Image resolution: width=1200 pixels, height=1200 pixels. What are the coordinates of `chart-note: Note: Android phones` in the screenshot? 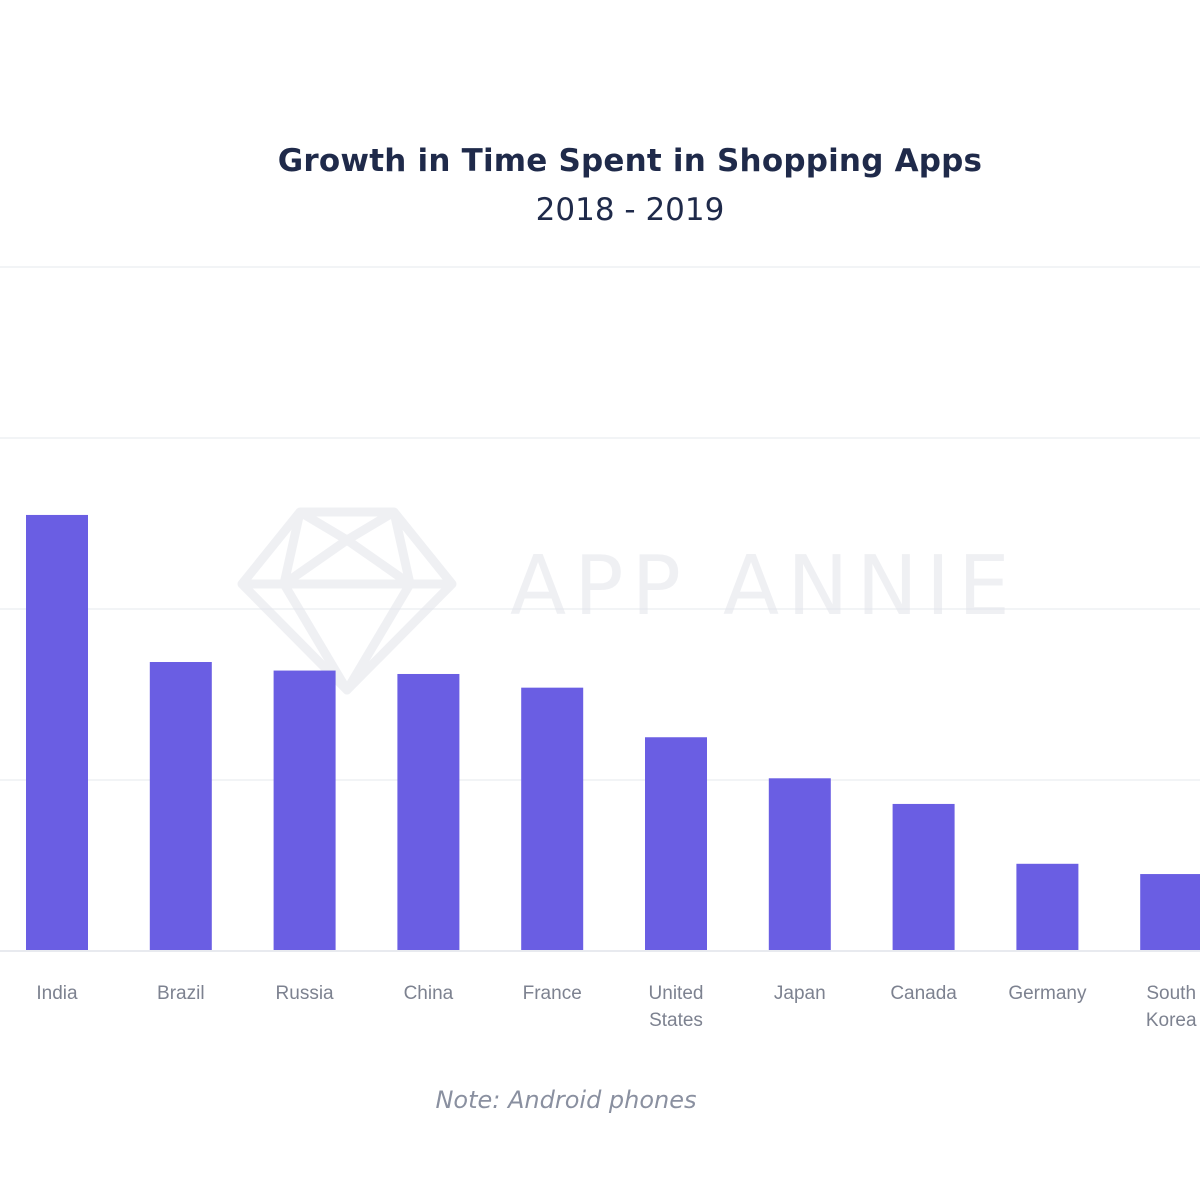 It's located at (566, 1100).